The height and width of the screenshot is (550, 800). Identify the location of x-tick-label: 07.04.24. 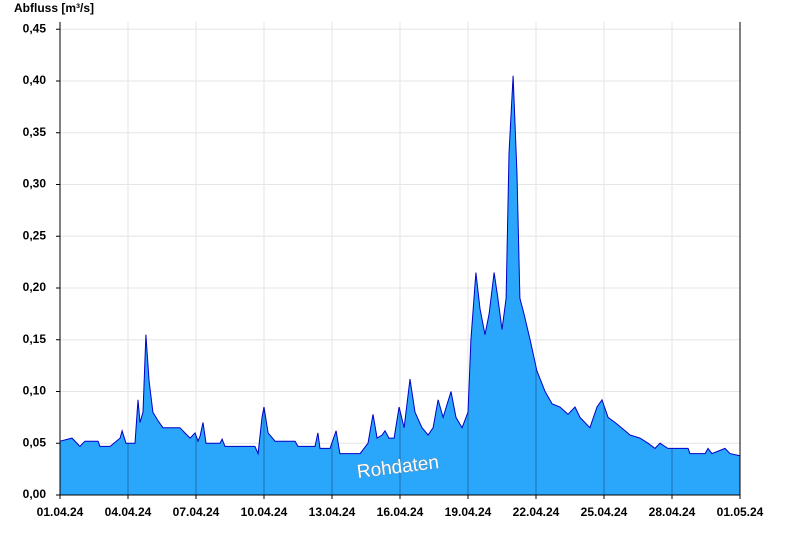
(196, 512).